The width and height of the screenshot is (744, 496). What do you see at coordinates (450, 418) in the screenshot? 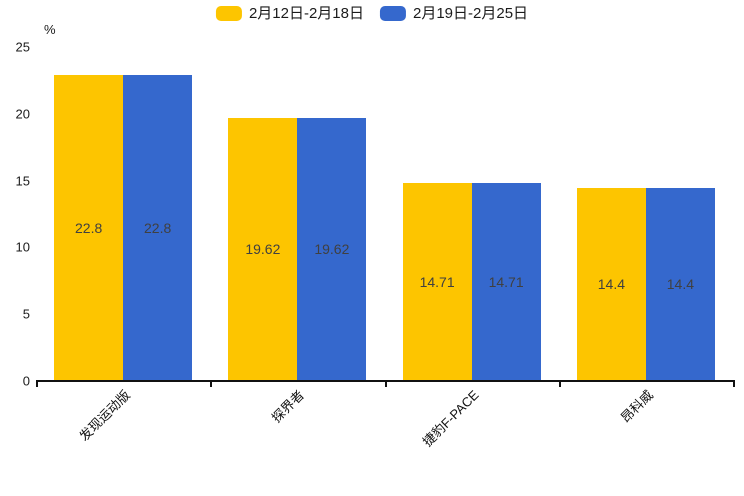
I see `x-axis-category-label: 捷豹F-PACE` at bounding box center [450, 418].